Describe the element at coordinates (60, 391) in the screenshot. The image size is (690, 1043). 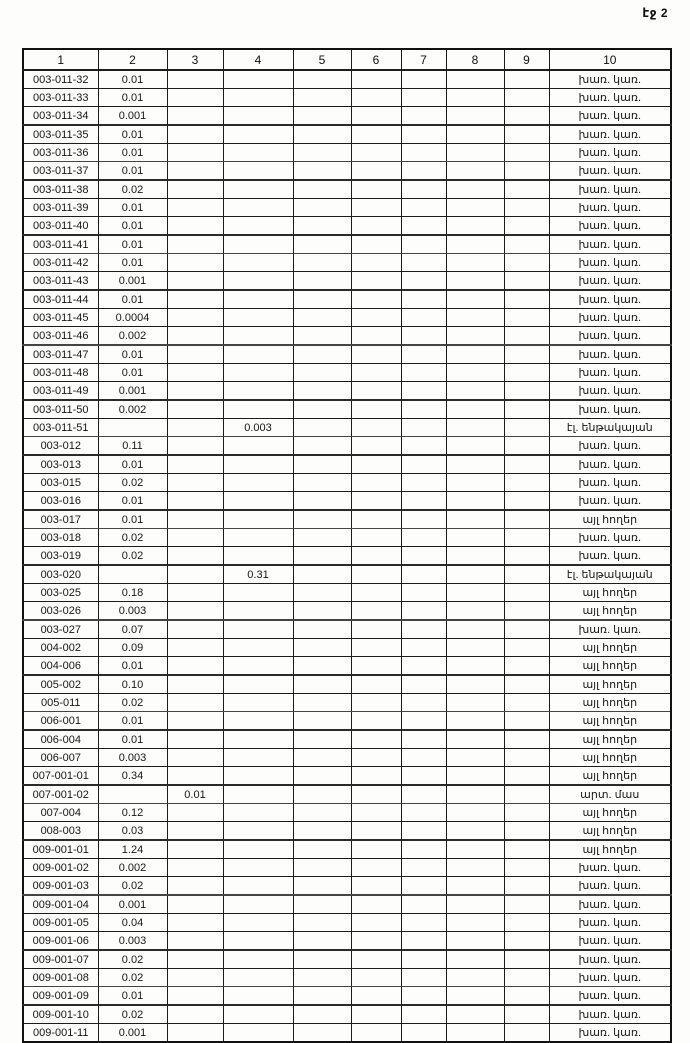
I see `parcel-code-cell: 003-011-49` at that location.